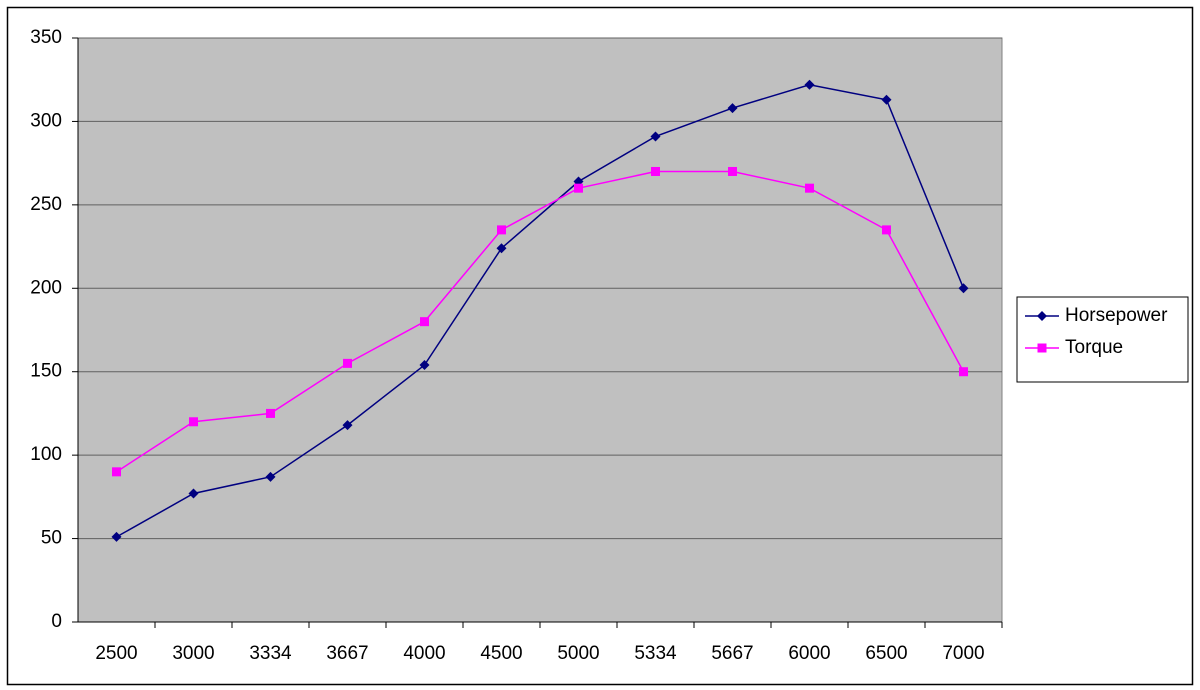  What do you see at coordinates (51, 538) in the screenshot?
I see `y-tick-label: 50` at bounding box center [51, 538].